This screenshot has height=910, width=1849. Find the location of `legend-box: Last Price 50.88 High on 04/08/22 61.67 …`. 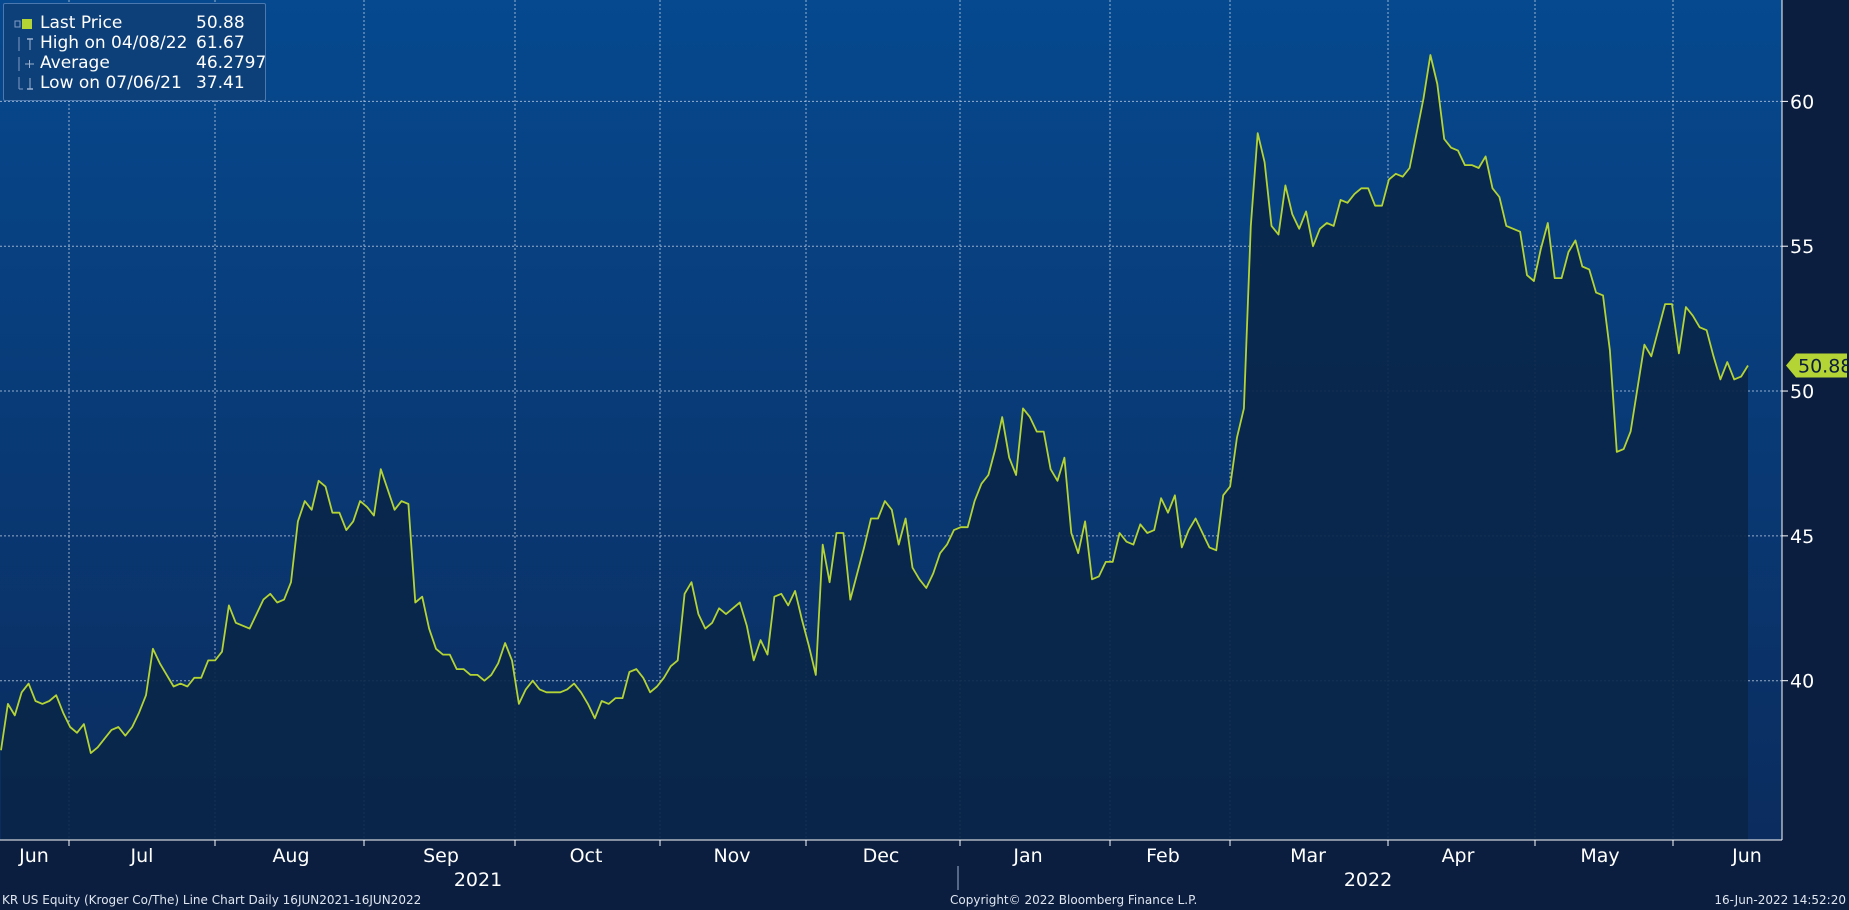

legend-box: Last Price 50.88 High on 04/08/22 61.67 … is located at coordinates (134, 52).